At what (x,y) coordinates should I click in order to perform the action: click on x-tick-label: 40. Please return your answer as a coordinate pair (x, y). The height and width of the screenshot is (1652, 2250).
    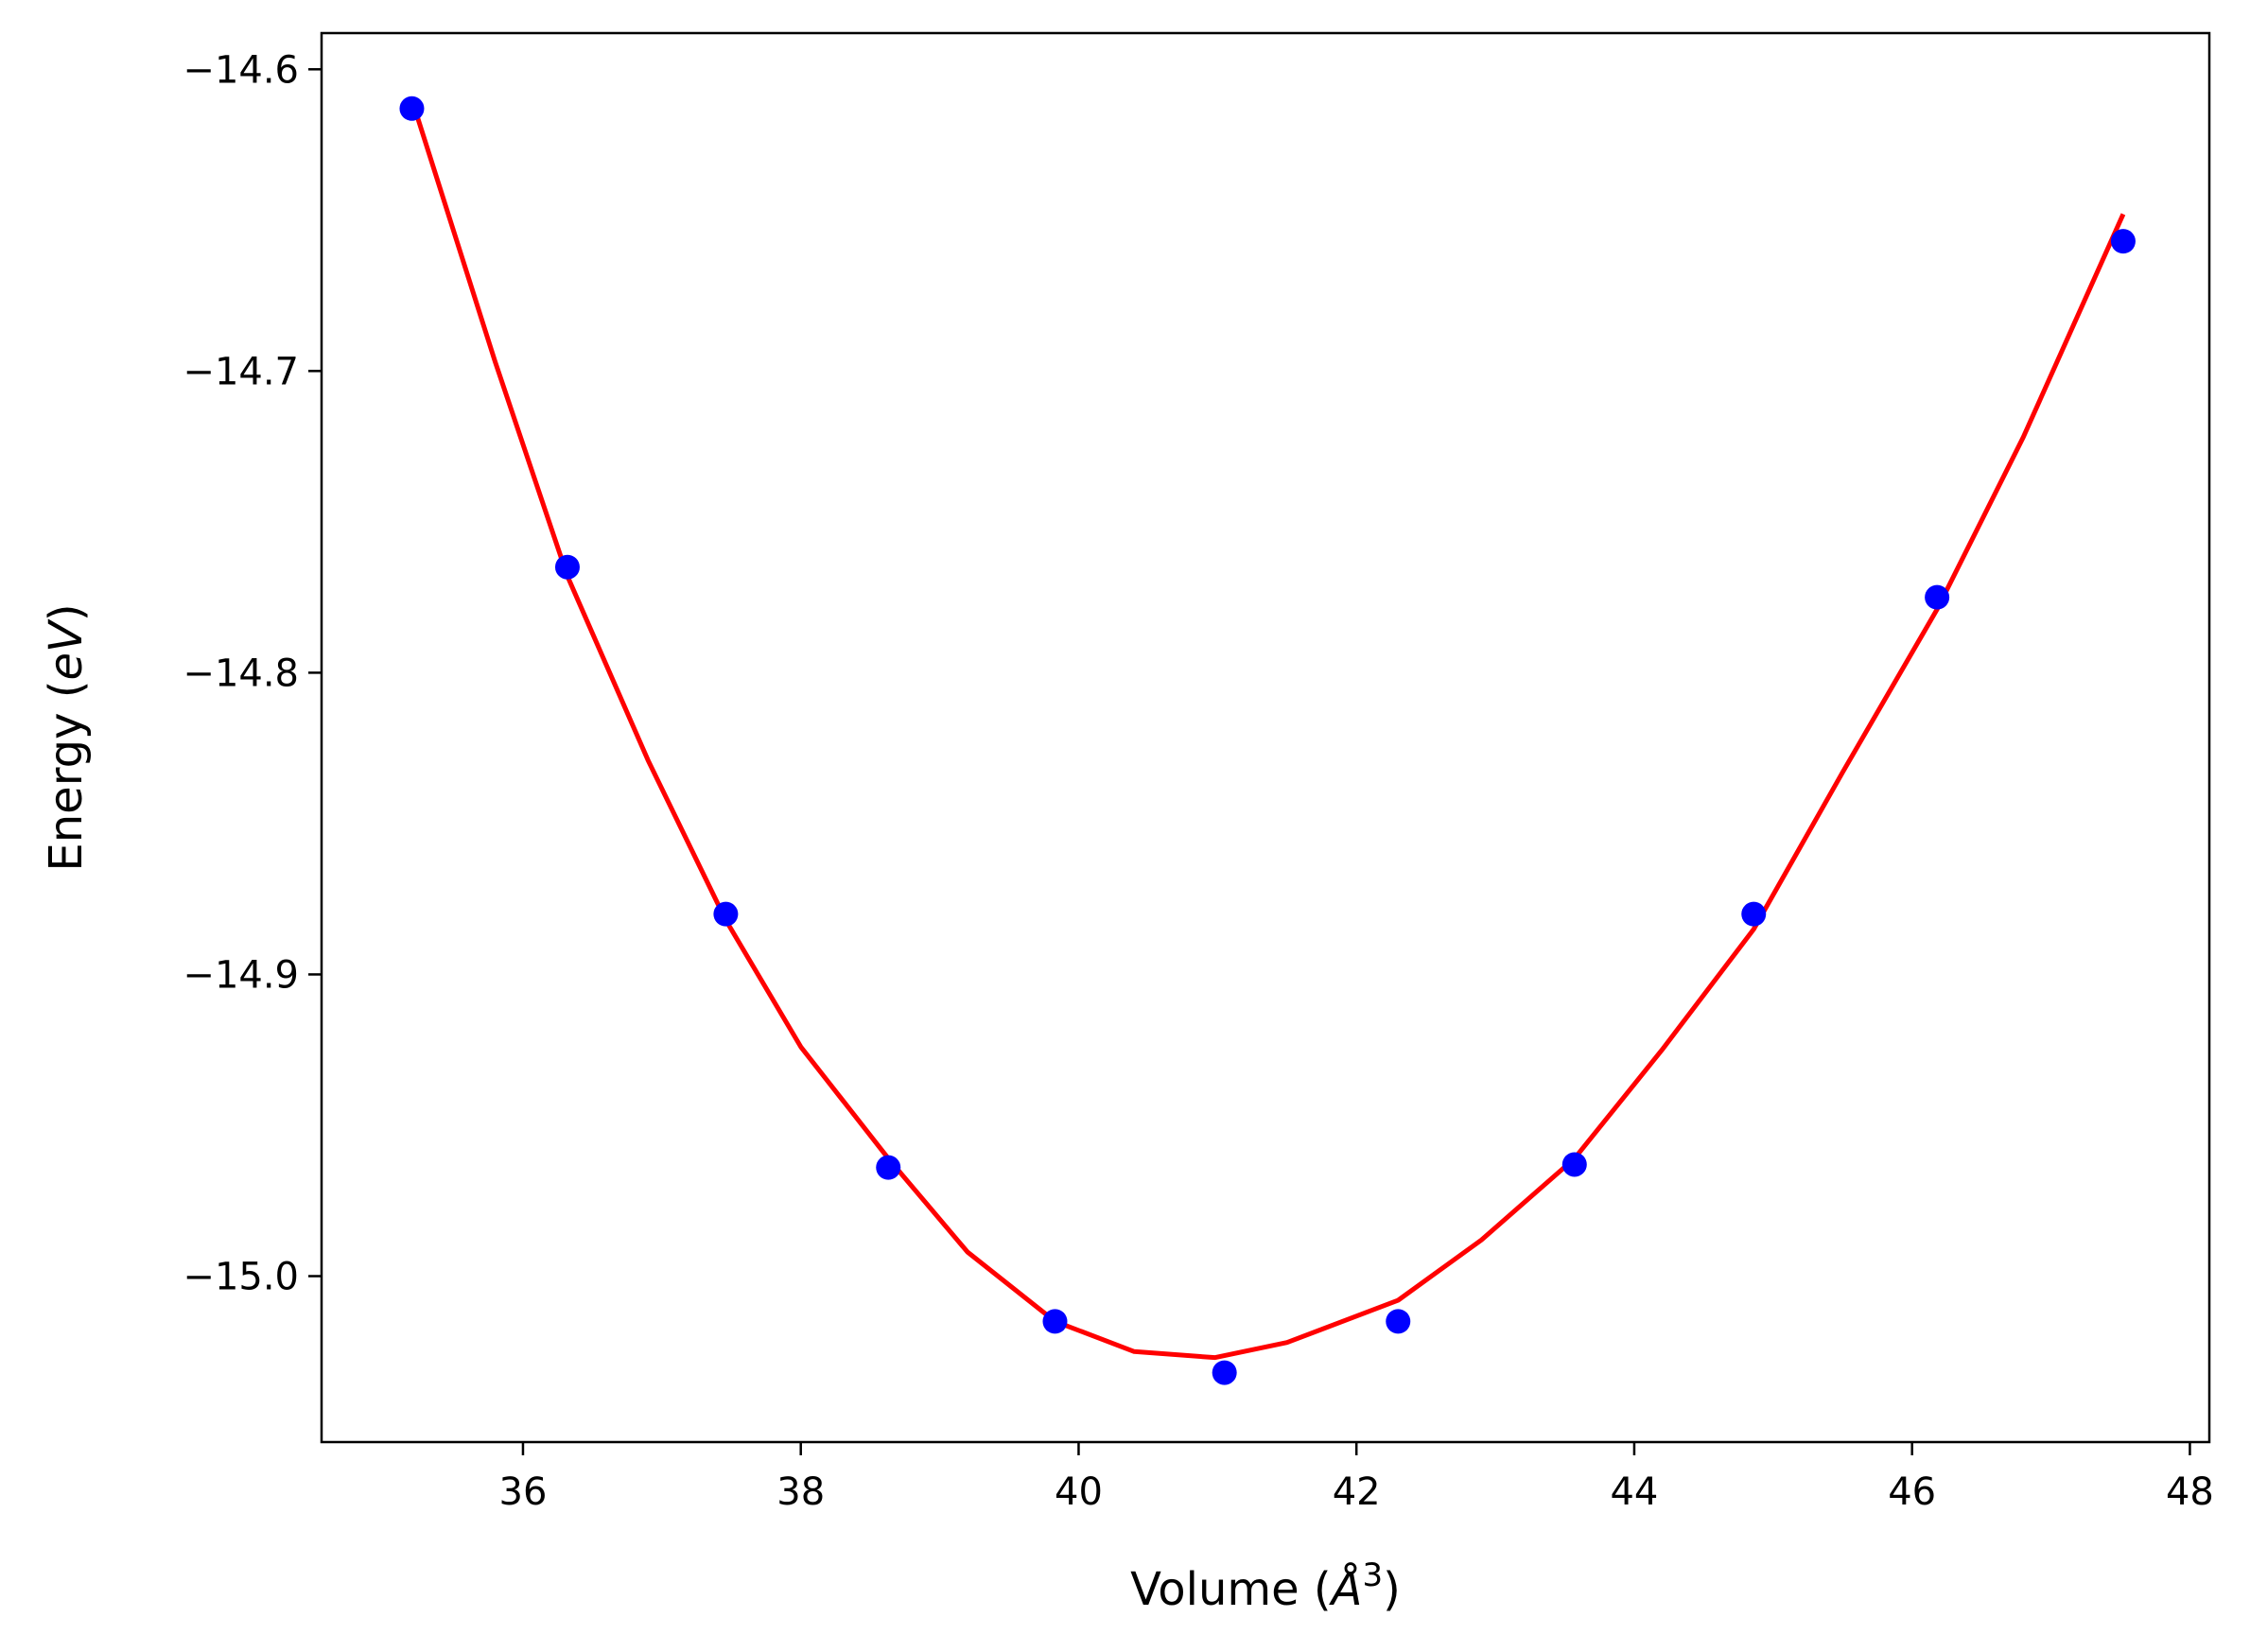
    Looking at the image, I should click on (1079, 1492).